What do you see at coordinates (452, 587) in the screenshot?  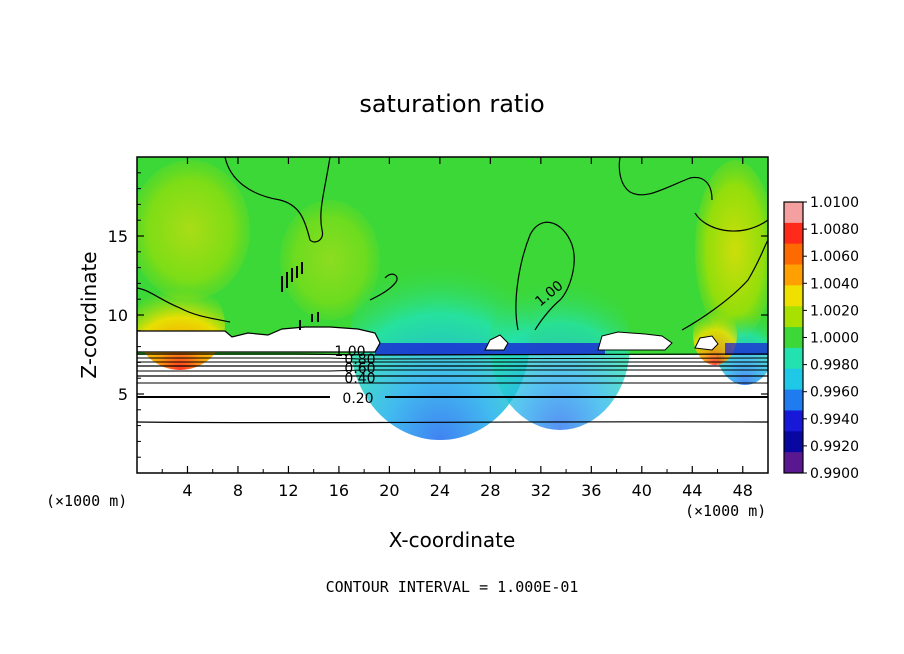 I see `contour-interval-note: CONTOUR INTERVAL = 1.000E-01` at bounding box center [452, 587].